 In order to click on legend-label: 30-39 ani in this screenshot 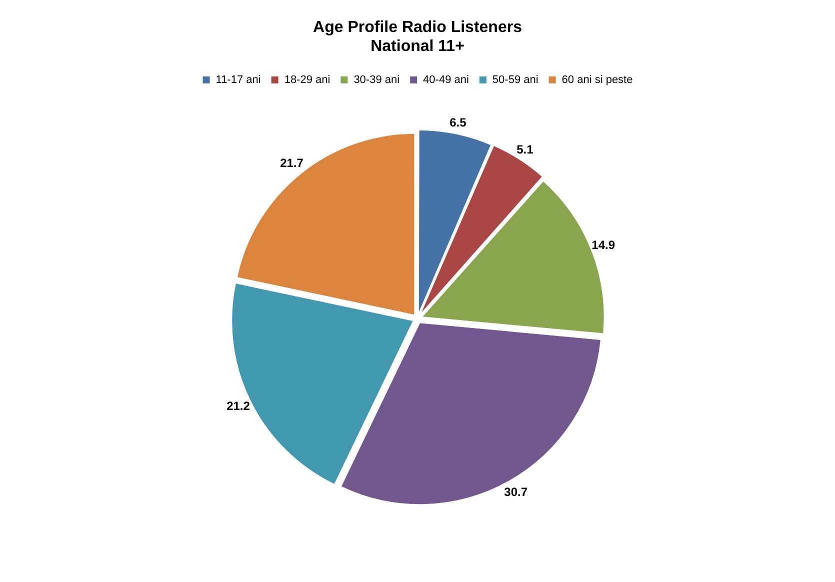, I will do `click(377, 80)`.